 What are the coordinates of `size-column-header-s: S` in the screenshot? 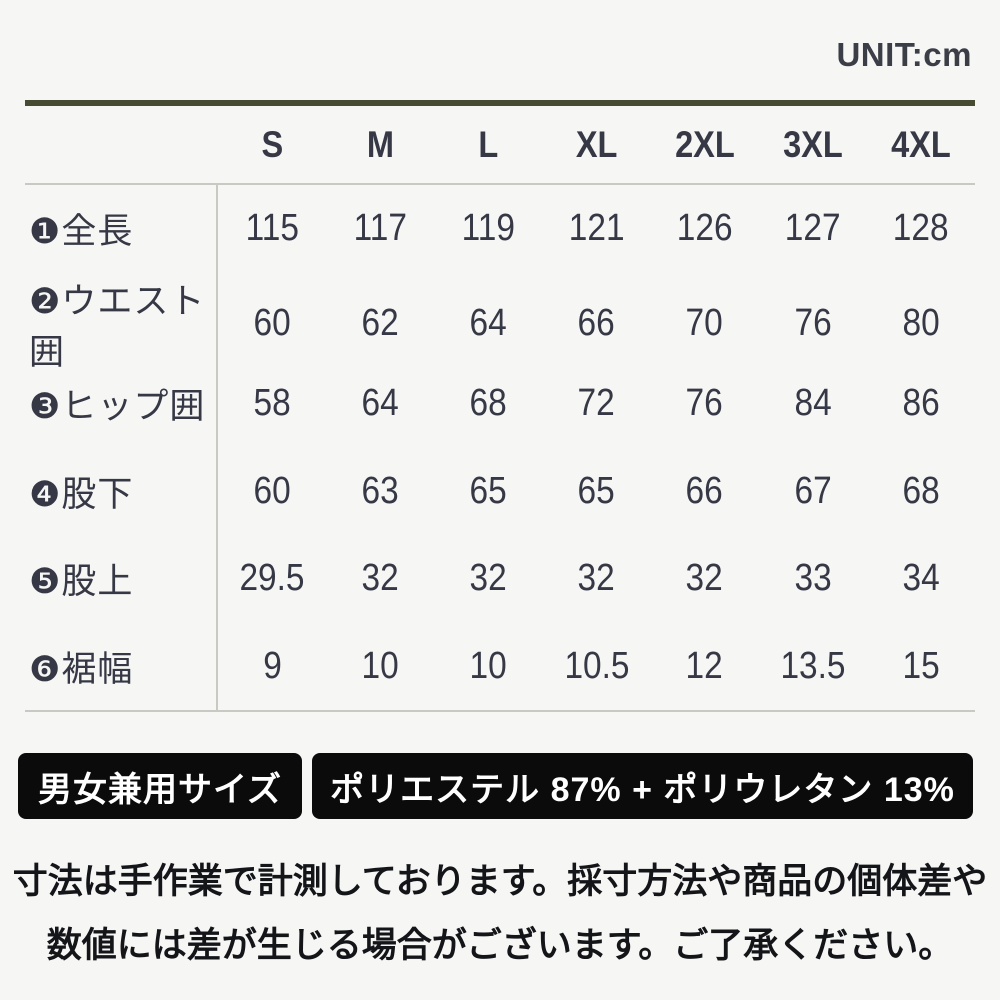 It's located at (272, 144).